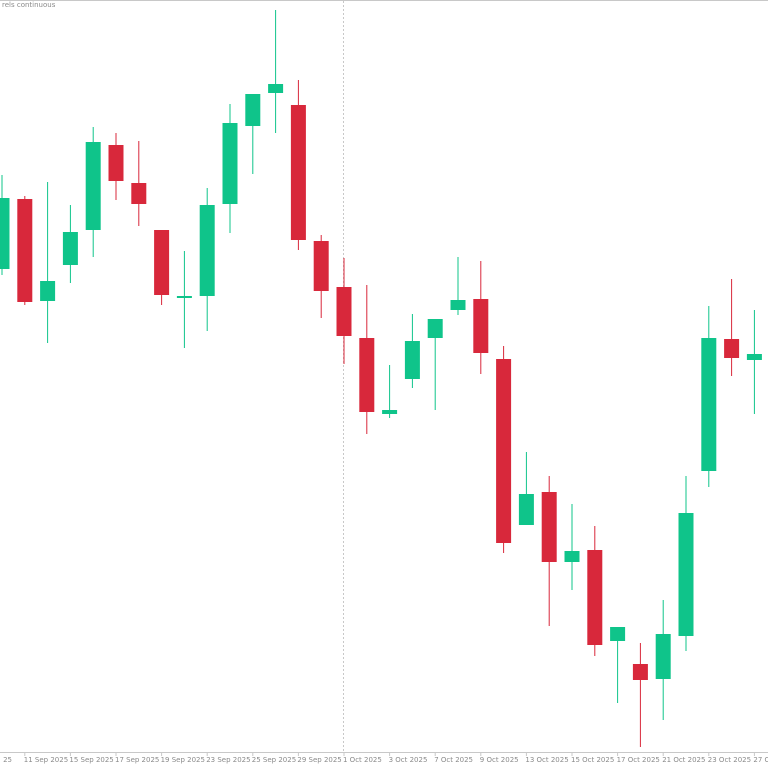 This screenshot has height=768, width=768. Describe the element at coordinates (228, 760) in the screenshot. I see `x-tick-label: 23 Sep 2025` at that location.